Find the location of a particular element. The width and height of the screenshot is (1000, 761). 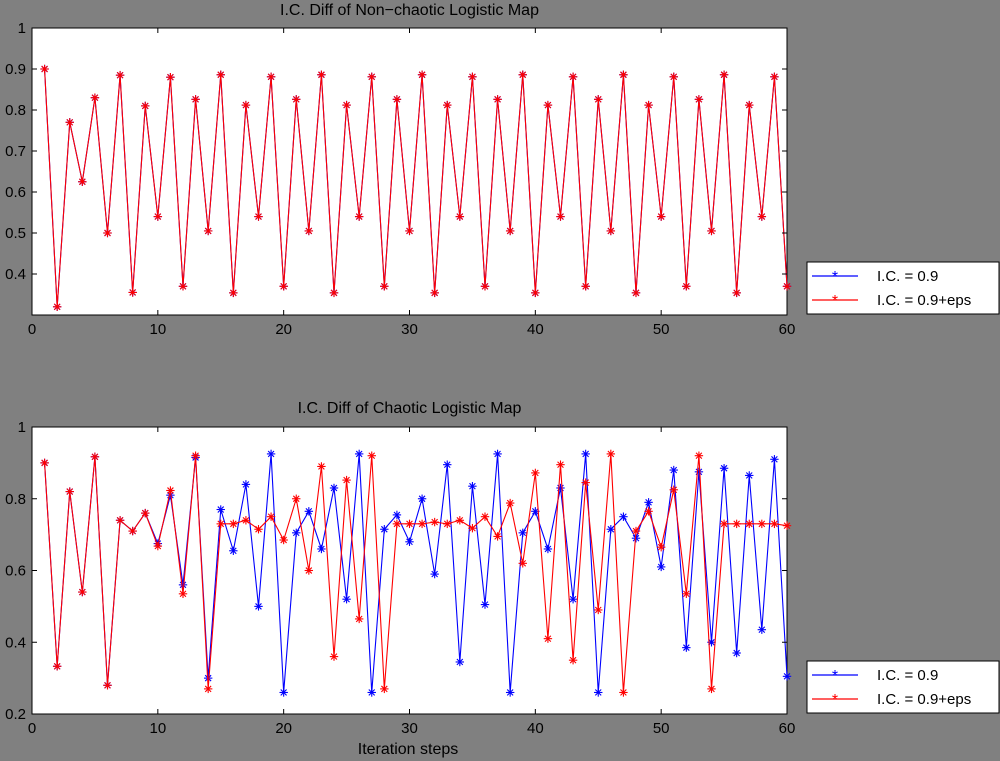

chart-title: I.C. Diff of Chaotic Logistic Map is located at coordinates (410, 408).